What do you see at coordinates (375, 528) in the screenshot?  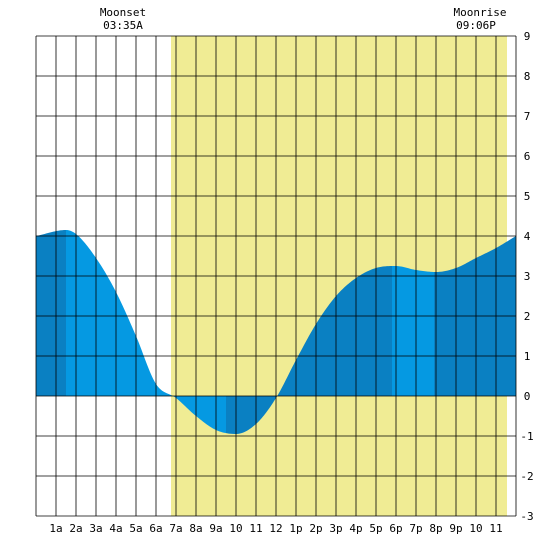 I see `x-tick-label: 5p` at bounding box center [375, 528].